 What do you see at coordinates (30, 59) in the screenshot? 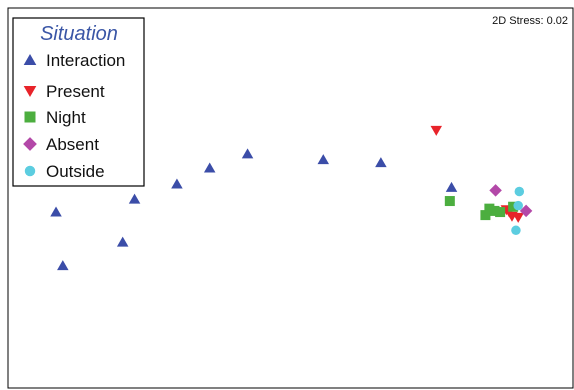
I see `legend-marker-interaction` at bounding box center [30, 59].